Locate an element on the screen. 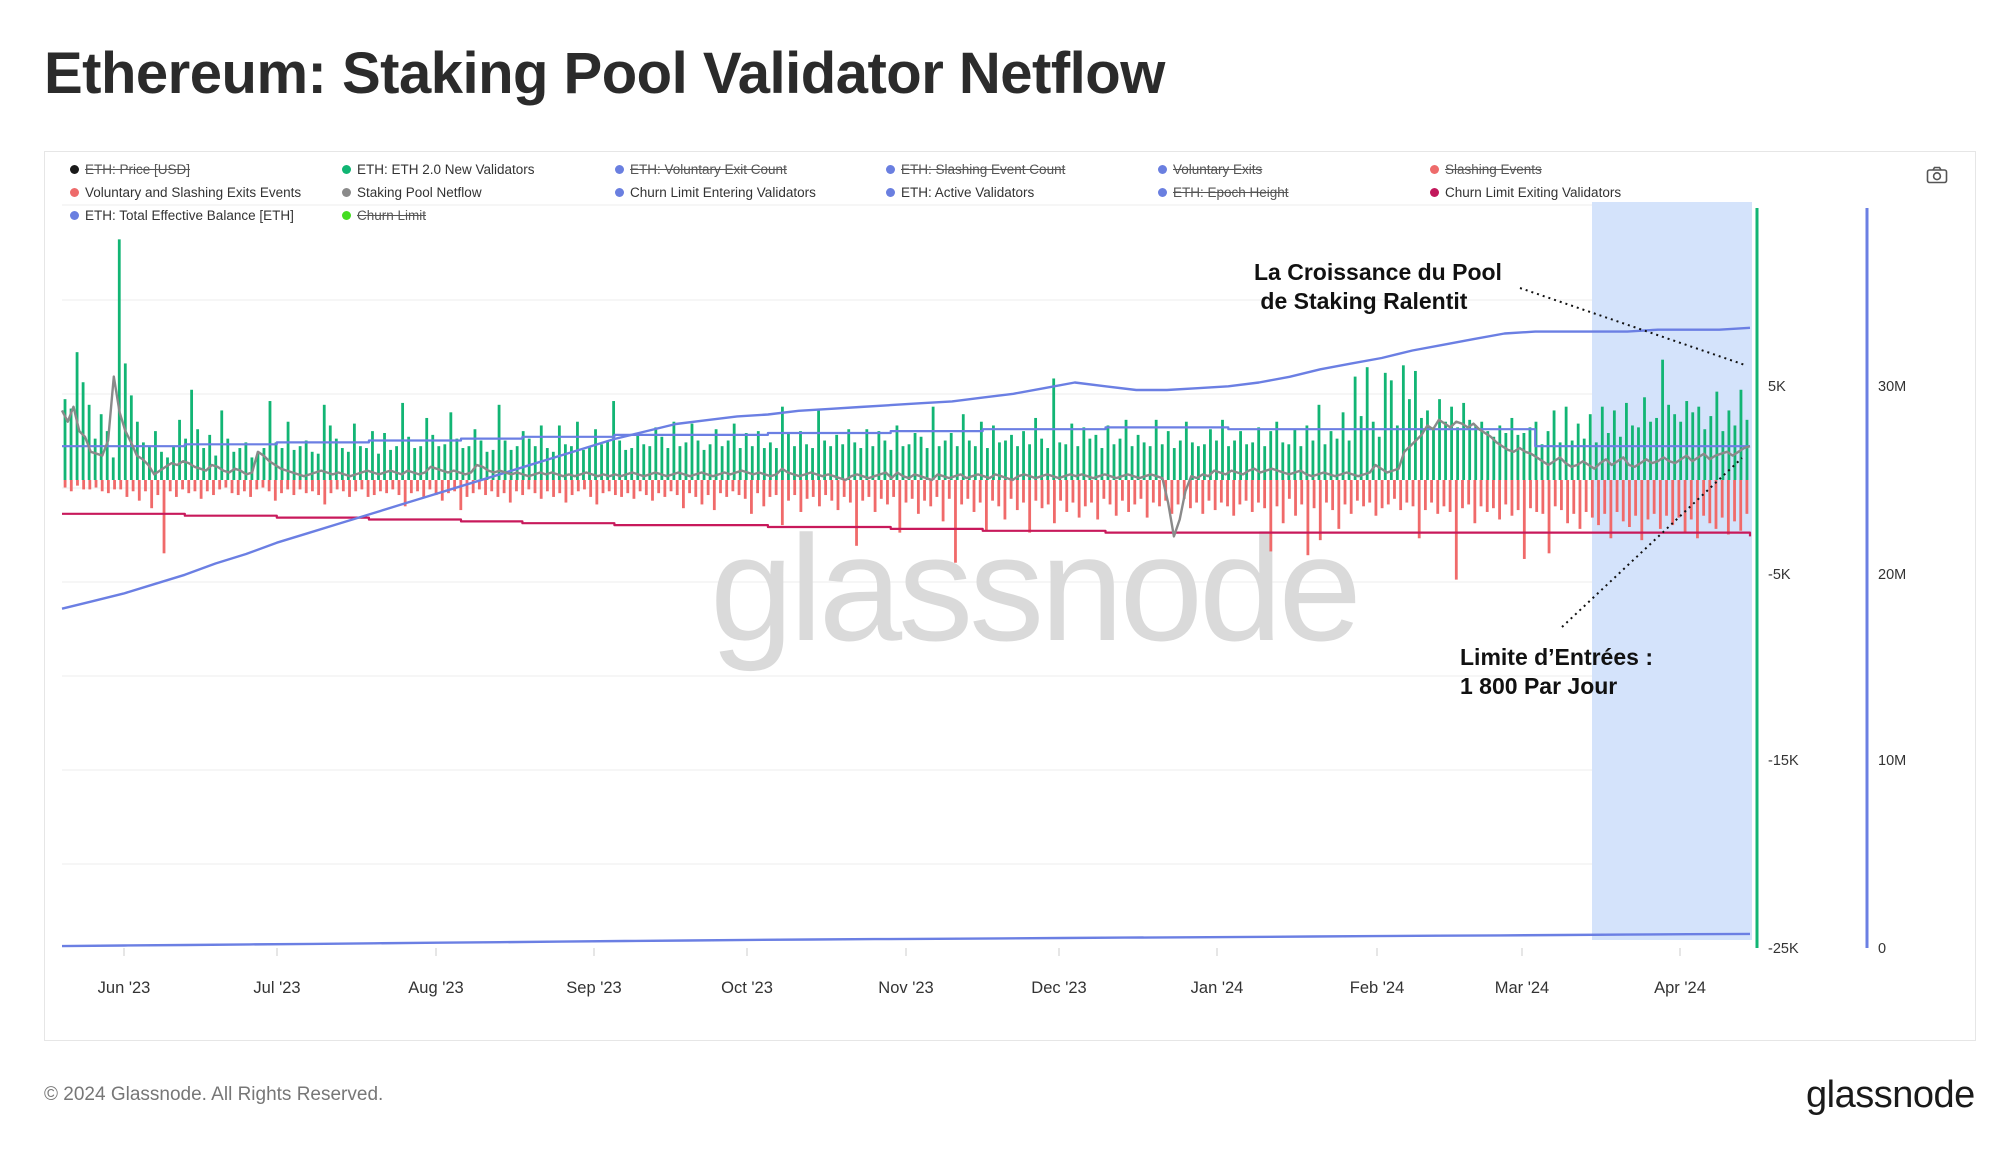 The image size is (2000, 1152). legend-item: ETH: Slashing Event Count is located at coordinates (975, 169).